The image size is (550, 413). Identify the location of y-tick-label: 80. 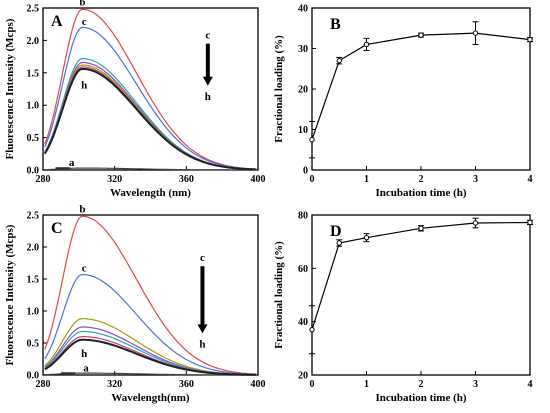
(303, 216).